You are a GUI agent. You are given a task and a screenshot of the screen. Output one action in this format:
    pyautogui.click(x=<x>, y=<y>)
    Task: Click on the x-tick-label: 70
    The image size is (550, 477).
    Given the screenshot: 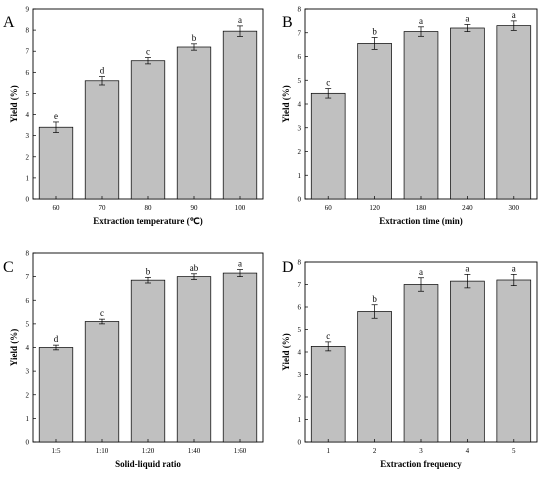 What is the action you would take?
    pyautogui.click(x=103, y=208)
    